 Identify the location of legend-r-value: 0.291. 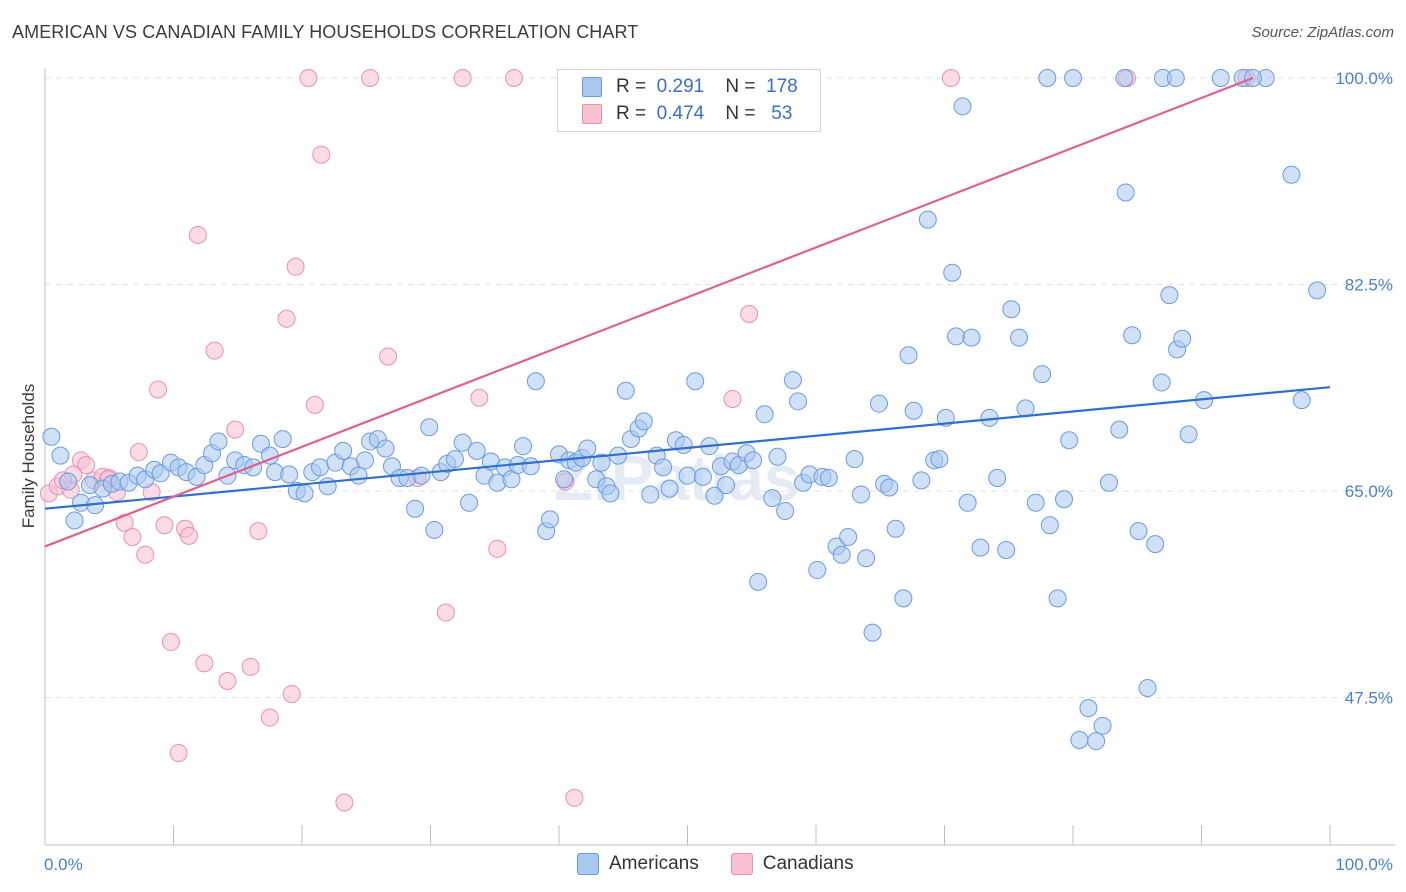
(680, 86).